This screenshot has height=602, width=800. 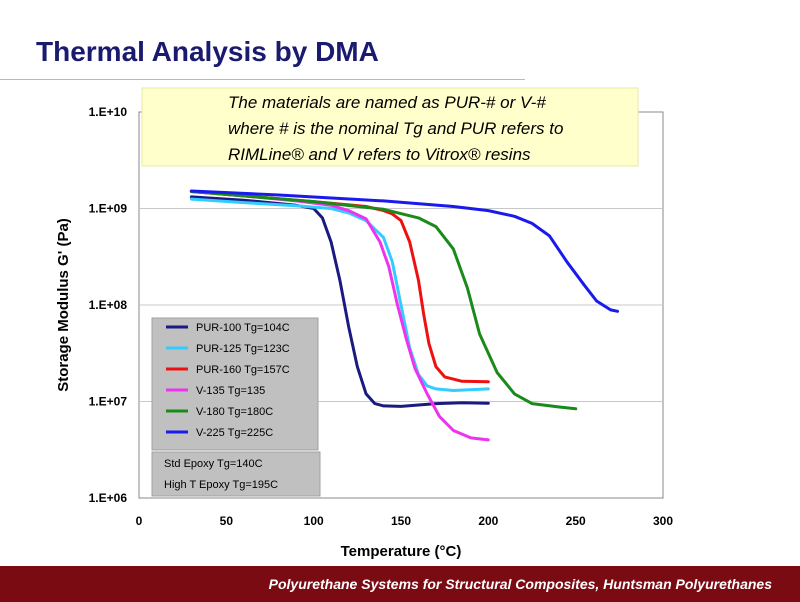 I want to click on legend-label: PUR-125 Tg=123C, so click(x=243, y=349).